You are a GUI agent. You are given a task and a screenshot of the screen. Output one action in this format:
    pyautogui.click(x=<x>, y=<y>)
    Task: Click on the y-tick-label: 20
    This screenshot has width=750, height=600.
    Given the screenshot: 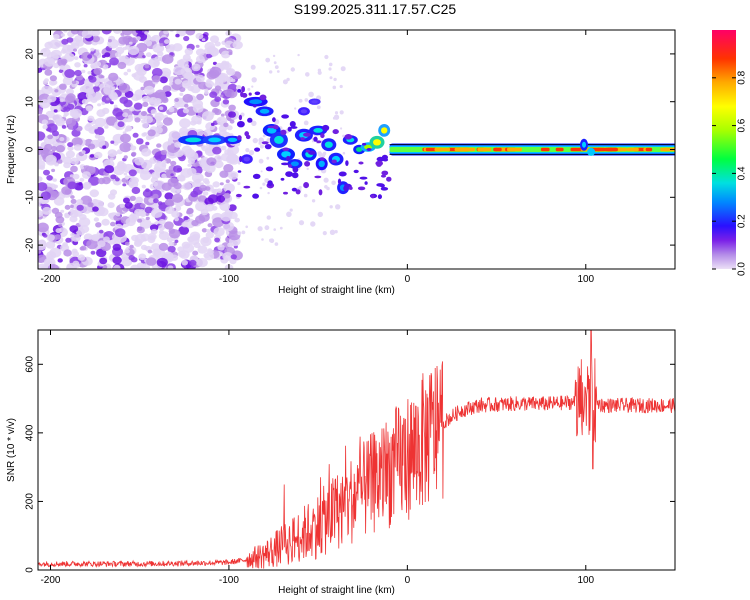 What is the action you would take?
    pyautogui.click(x=30, y=54)
    